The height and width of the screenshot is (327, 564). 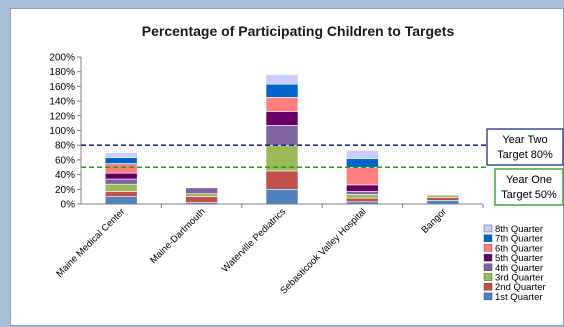 I want to click on target-label-text: Target 50%, so click(x=529, y=195).